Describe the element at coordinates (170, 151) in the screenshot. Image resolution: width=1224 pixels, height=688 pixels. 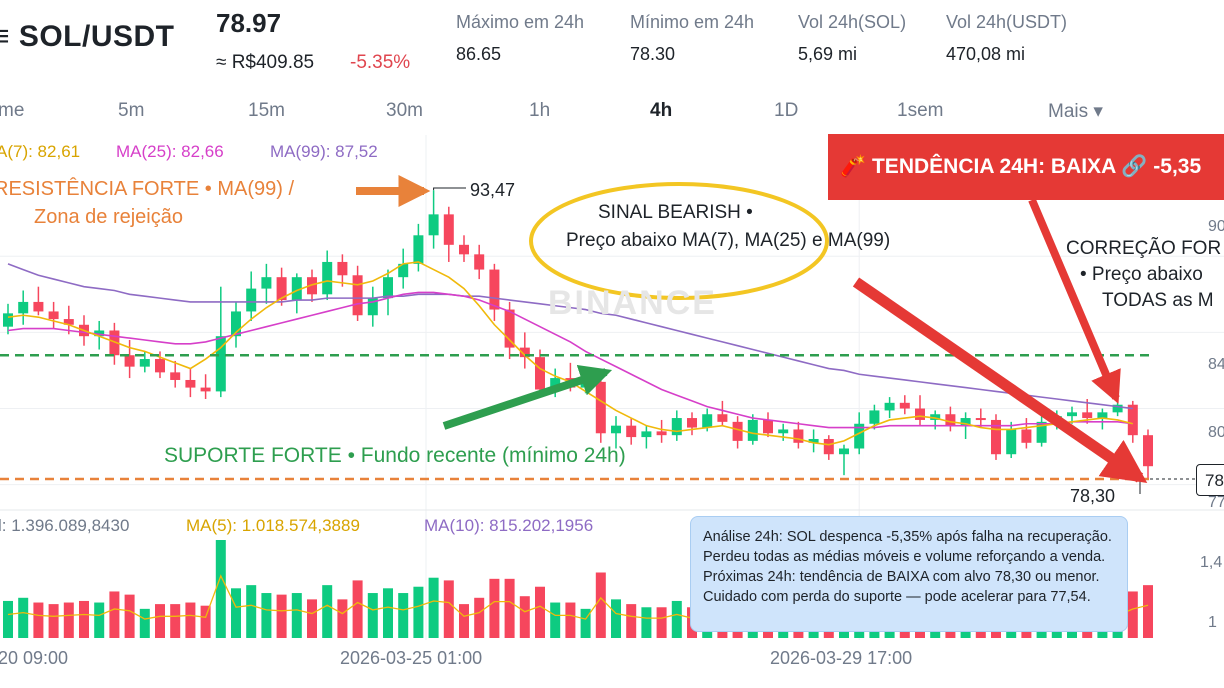
I see `ma25-legend: MA(25): 82,66` at that location.